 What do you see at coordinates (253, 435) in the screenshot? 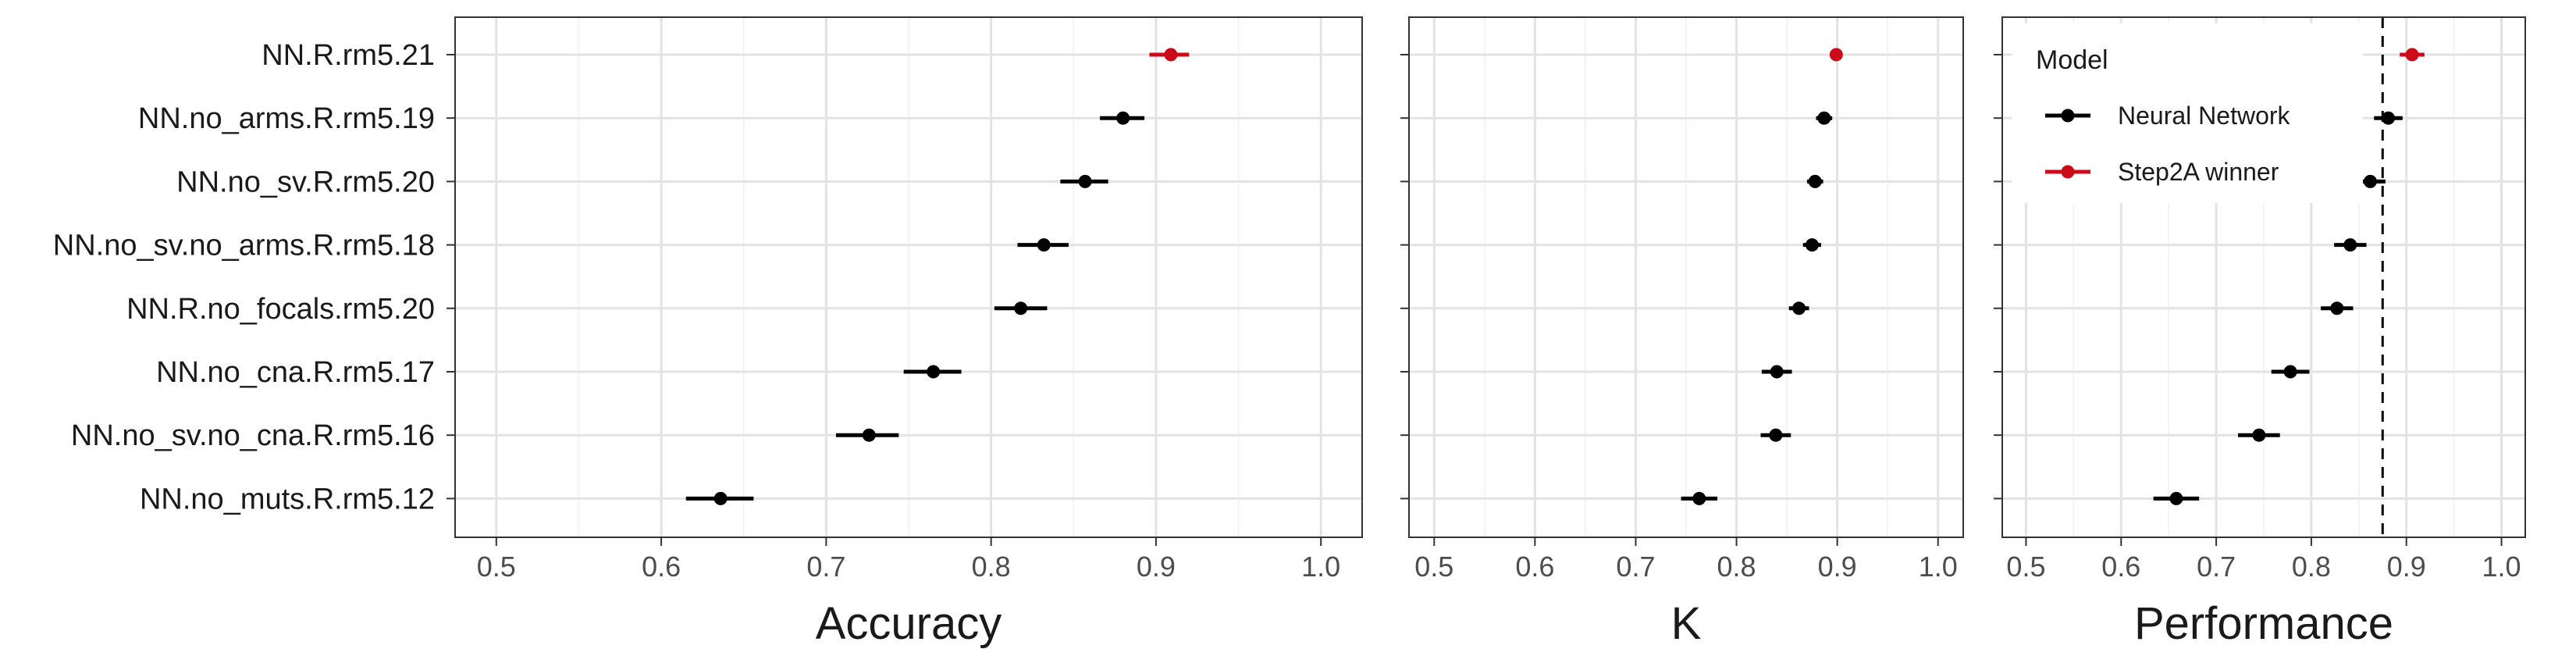
I see `y-tick-label: NN.no_sv.no_cna.R.rm5.16` at bounding box center [253, 435].